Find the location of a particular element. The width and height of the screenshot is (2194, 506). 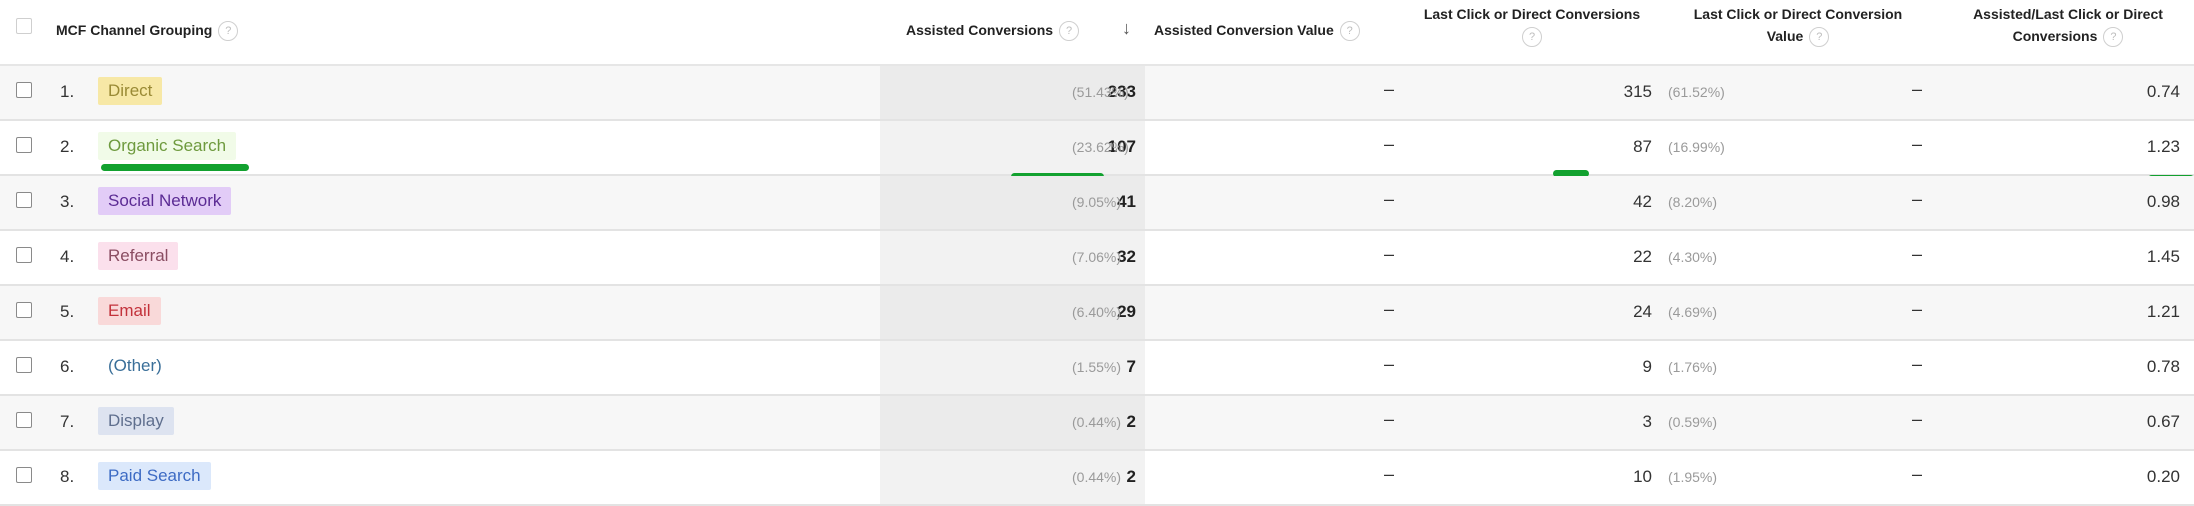

last-click-conversions: 10 is located at coordinates (1642, 476).